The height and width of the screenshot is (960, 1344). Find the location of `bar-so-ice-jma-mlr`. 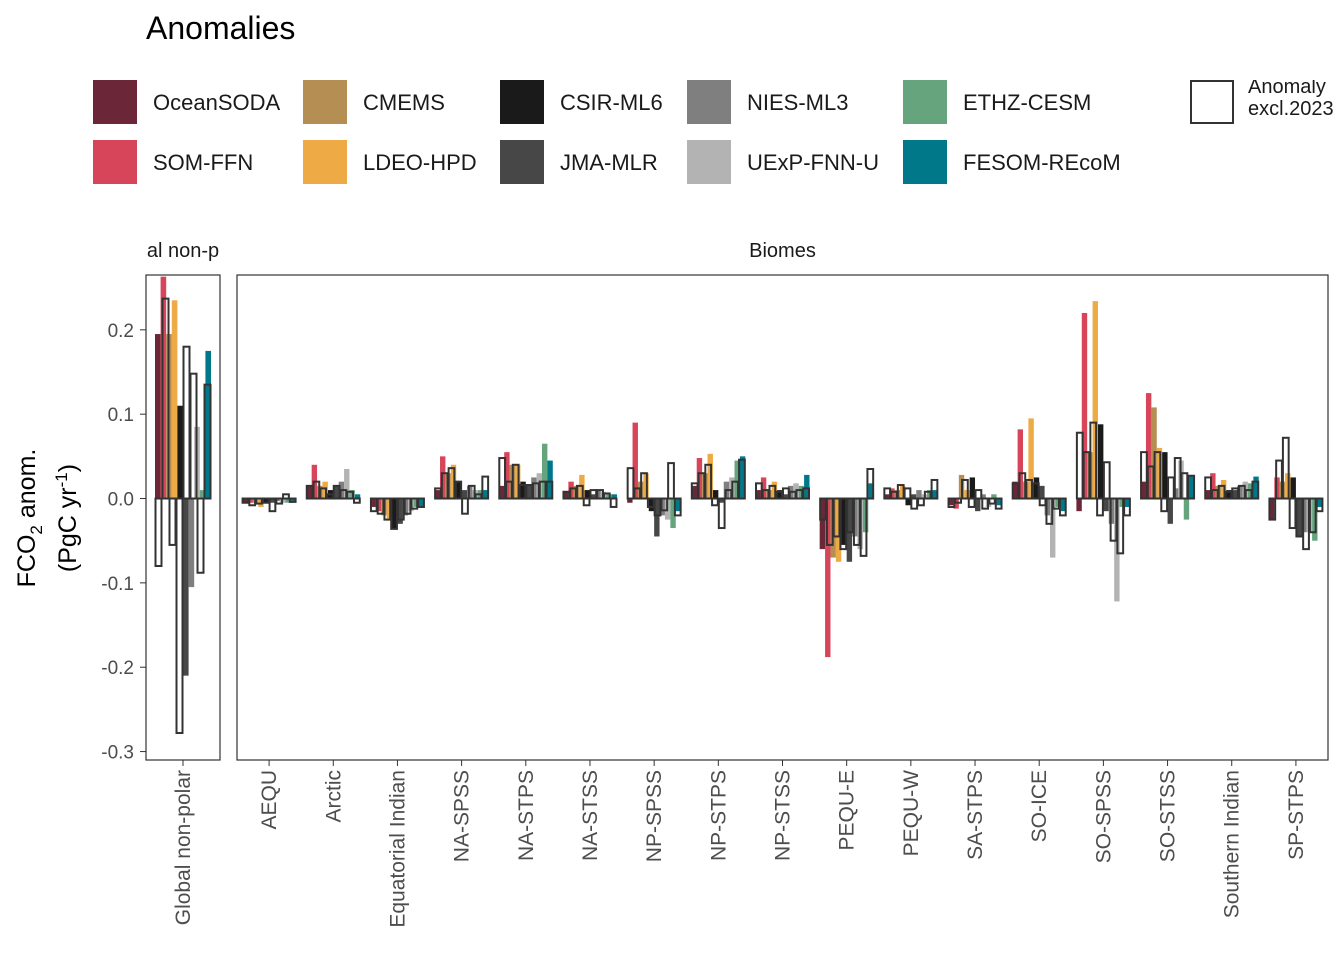

bar-so-ice-jma-mlr is located at coordinates (1042, 492).